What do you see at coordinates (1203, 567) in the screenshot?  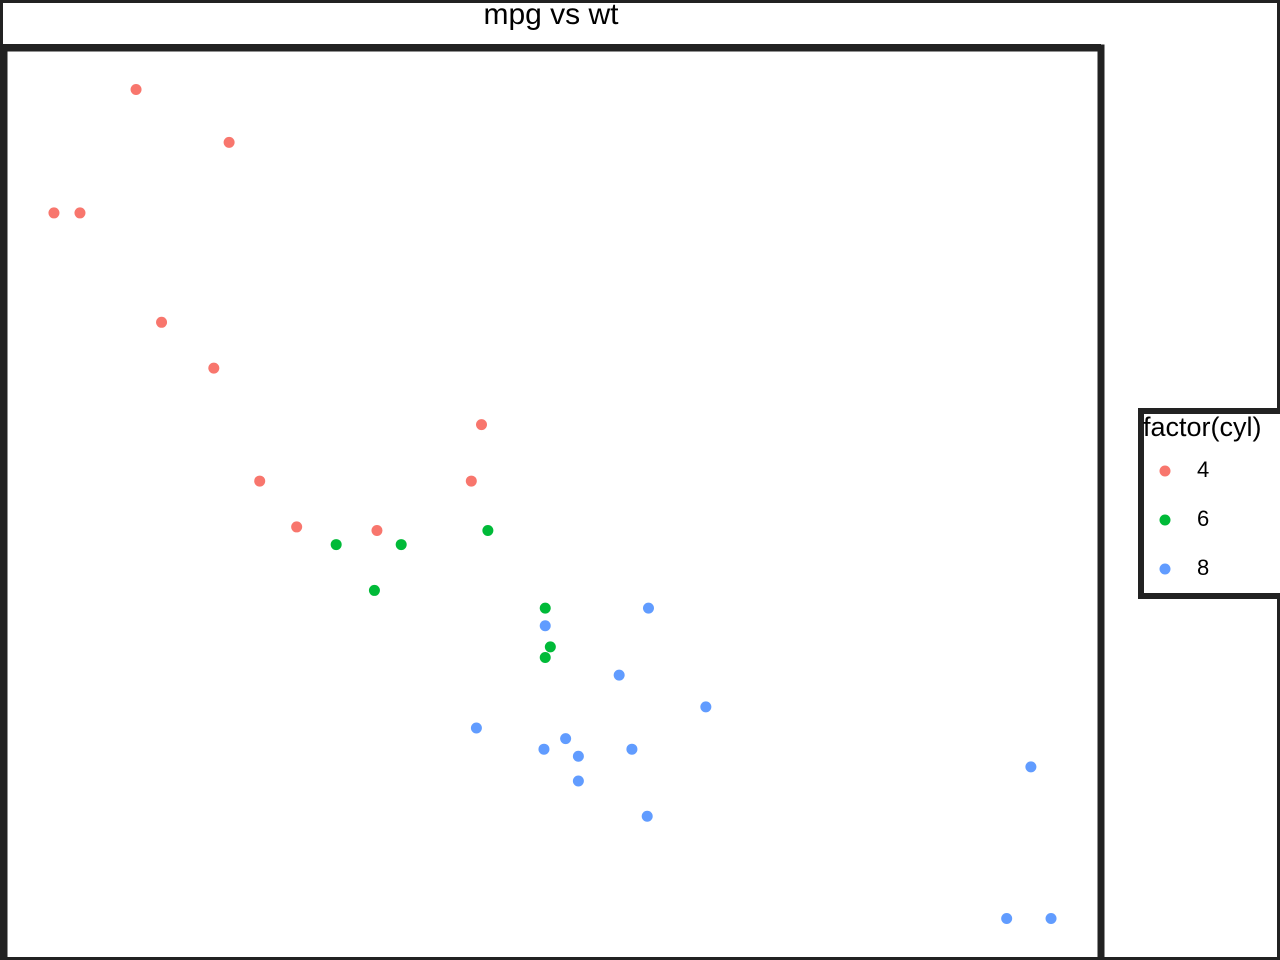 I see `legend-label: 8` at bounding box center [1203, 567].